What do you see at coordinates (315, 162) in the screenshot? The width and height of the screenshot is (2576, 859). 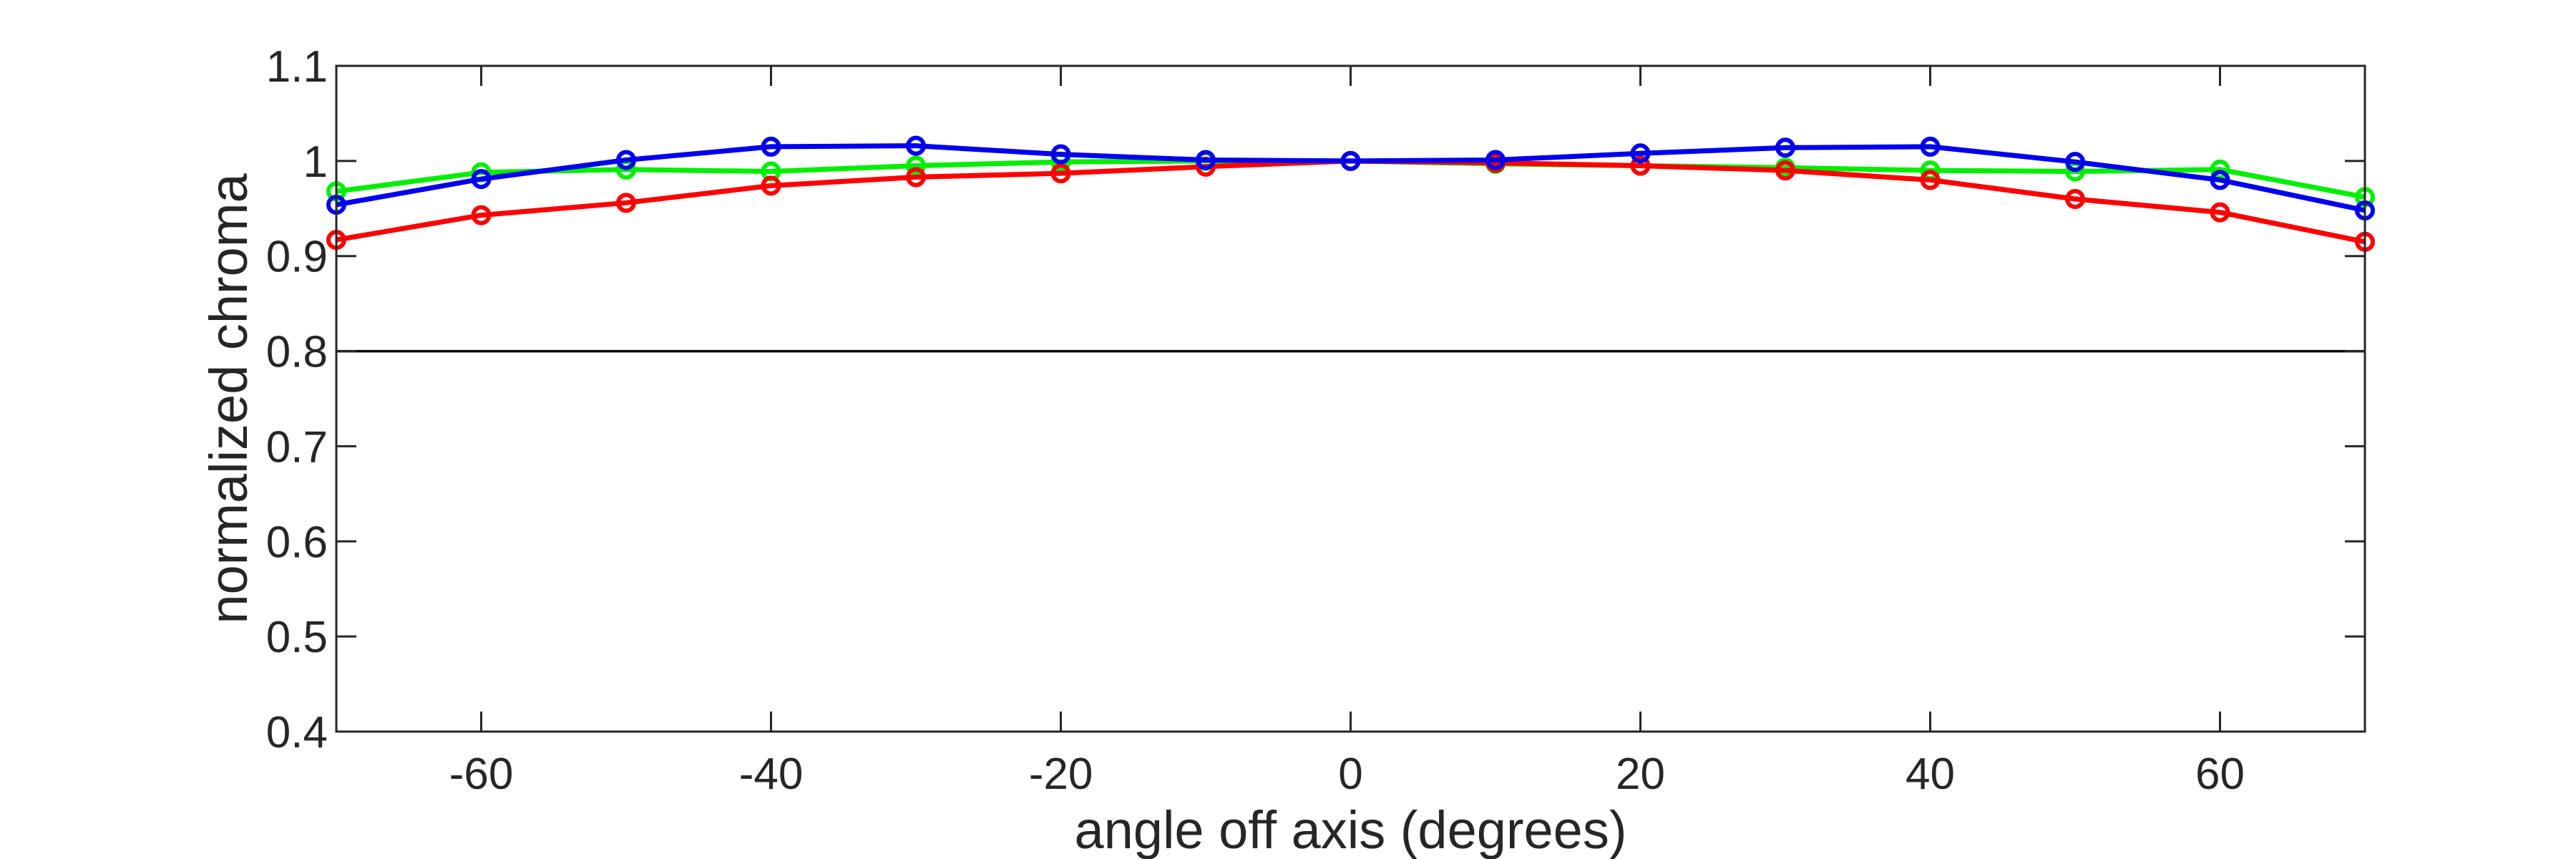 I see `y-tick-label: 1` at bounding box center [315, 162].